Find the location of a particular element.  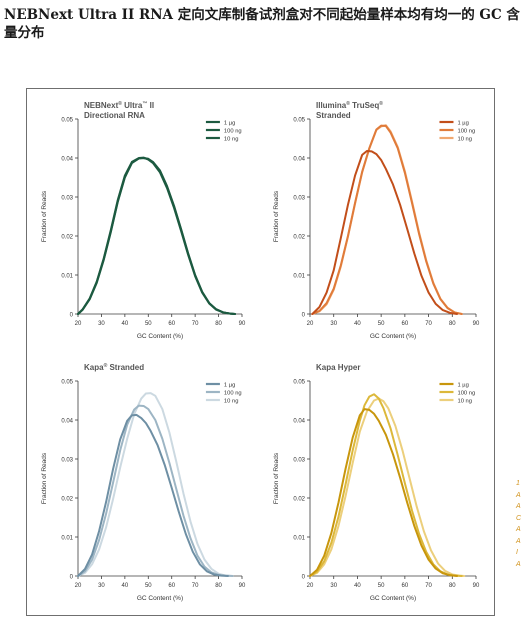

chart-title-mark: ™ is located at coordinates (144, 104).